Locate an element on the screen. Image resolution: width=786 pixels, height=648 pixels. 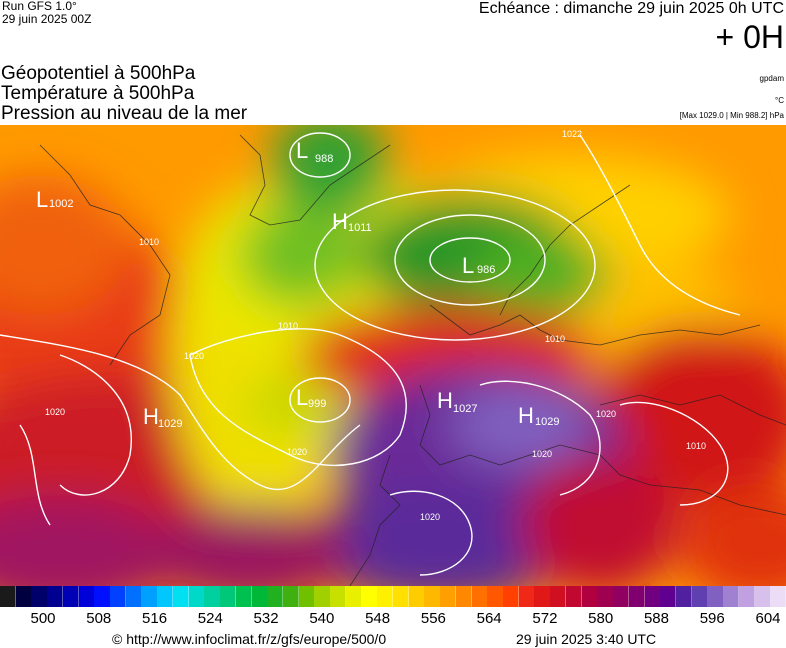
colorbar-tick-label: 556 is located at coordinates (433, 618).